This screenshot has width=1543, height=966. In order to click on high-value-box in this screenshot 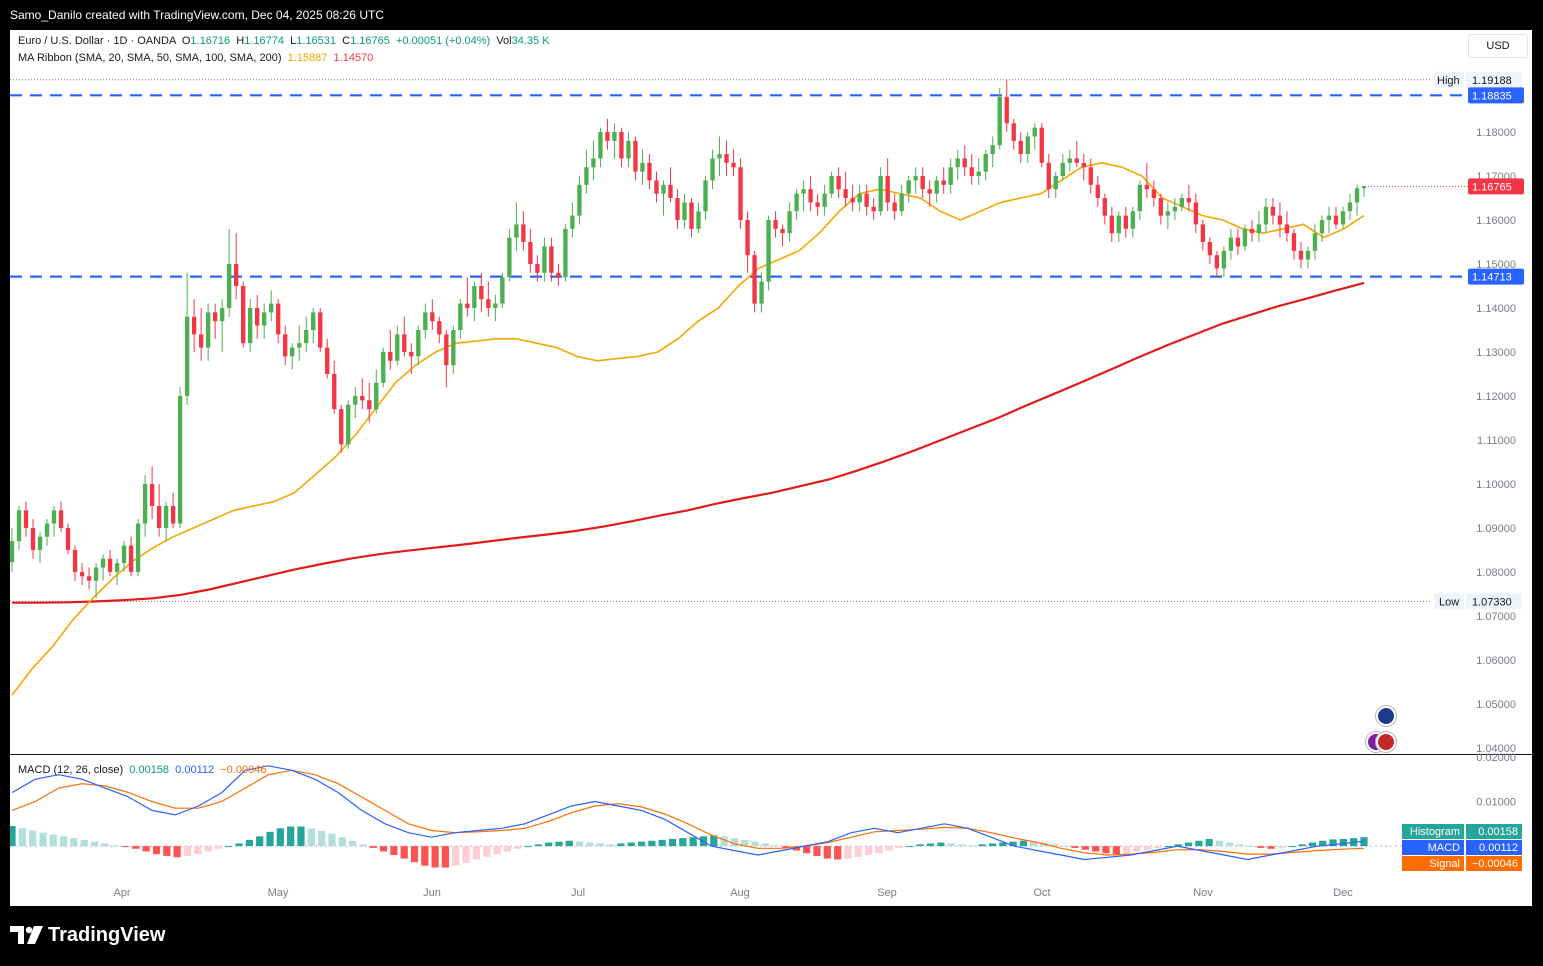, I will do `click(1494, 79)`.